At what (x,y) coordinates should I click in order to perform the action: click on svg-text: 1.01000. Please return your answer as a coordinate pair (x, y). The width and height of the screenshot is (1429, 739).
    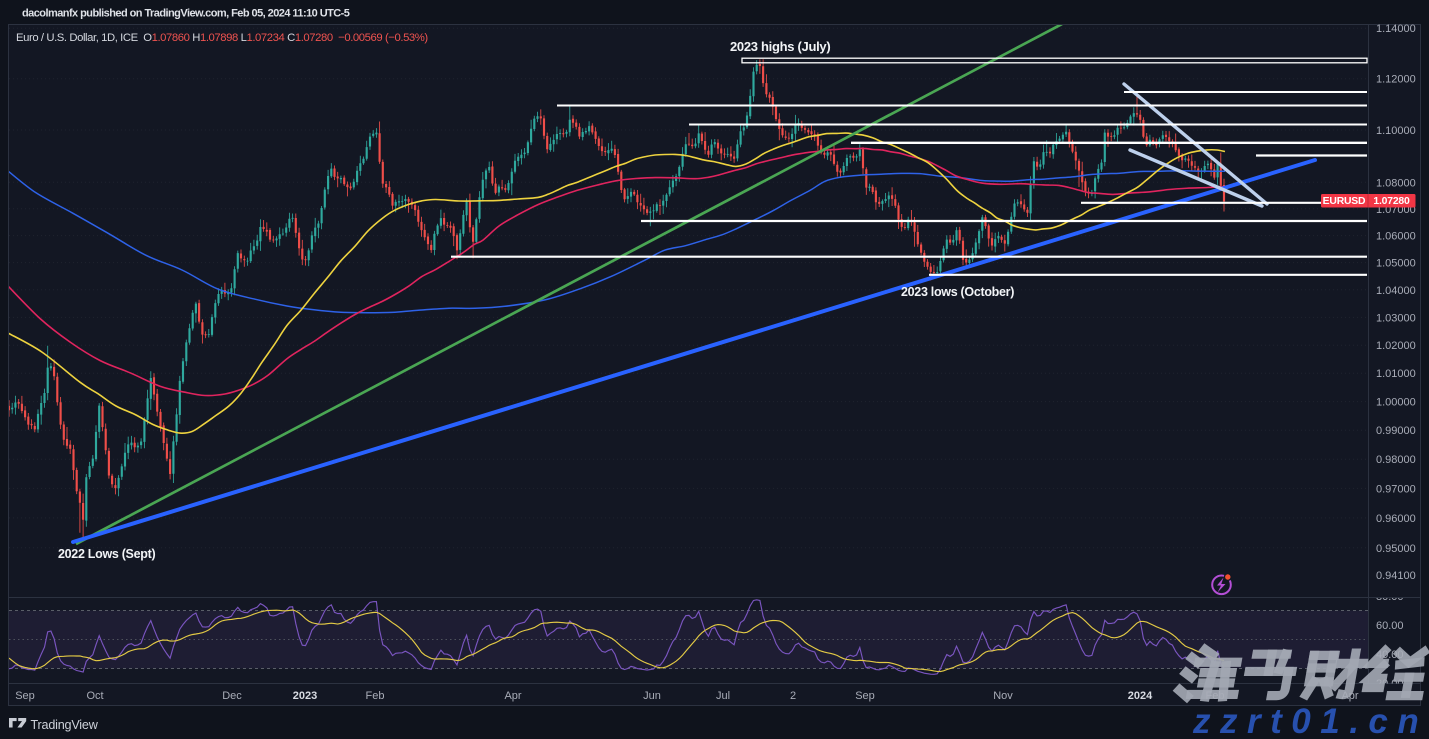
    Looking at the image, I should click on (1396, 374).